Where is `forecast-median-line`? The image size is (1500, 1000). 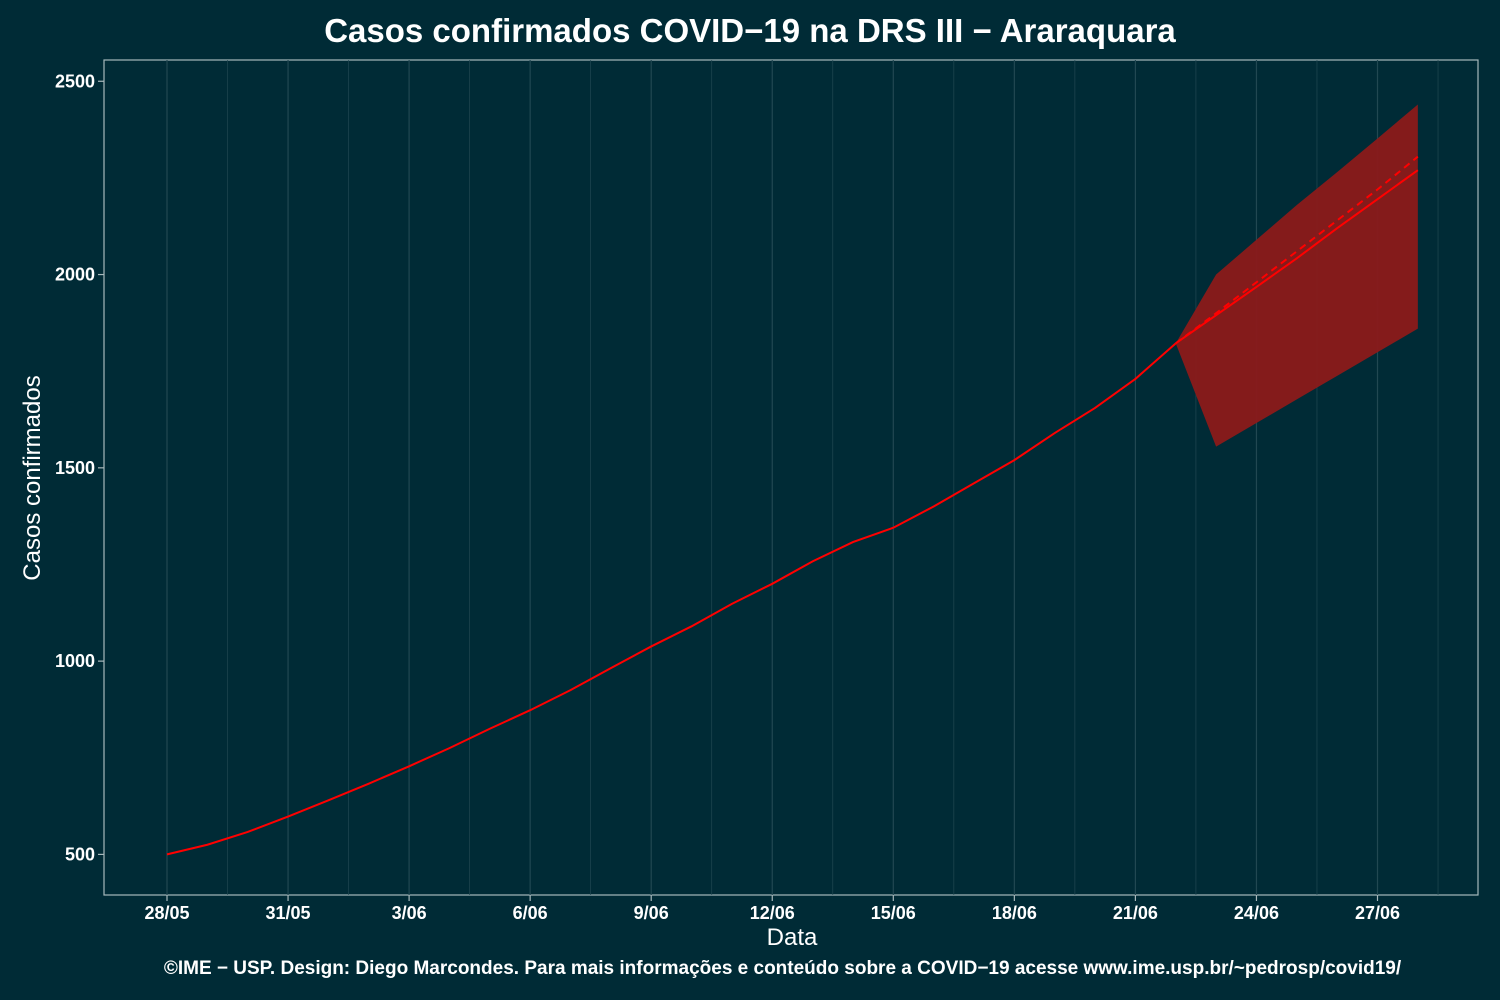 forecast-median-line is located at coordinates (1297, 250).